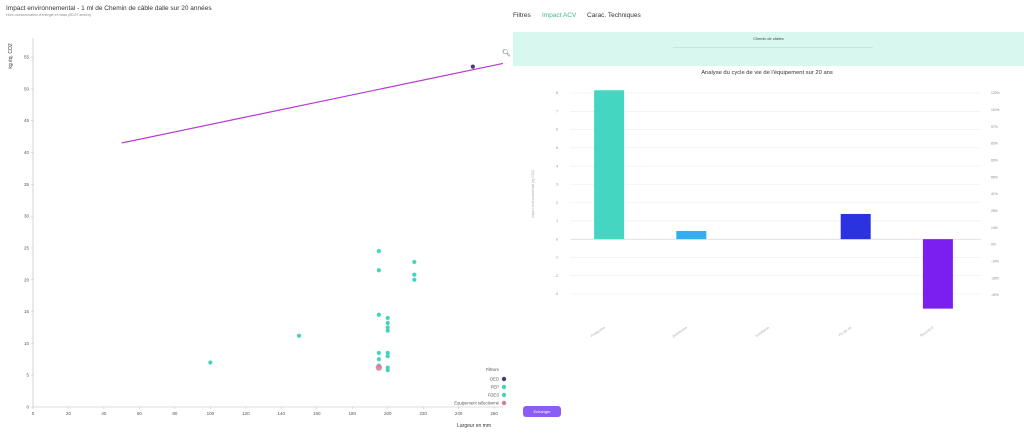 The width and height of the screenshot is (1024, 435). What do you see at coordinates (845, 331) in the screenshot?
I see `bar-category-label: Fin de vie` at bounding box center [845, 331].